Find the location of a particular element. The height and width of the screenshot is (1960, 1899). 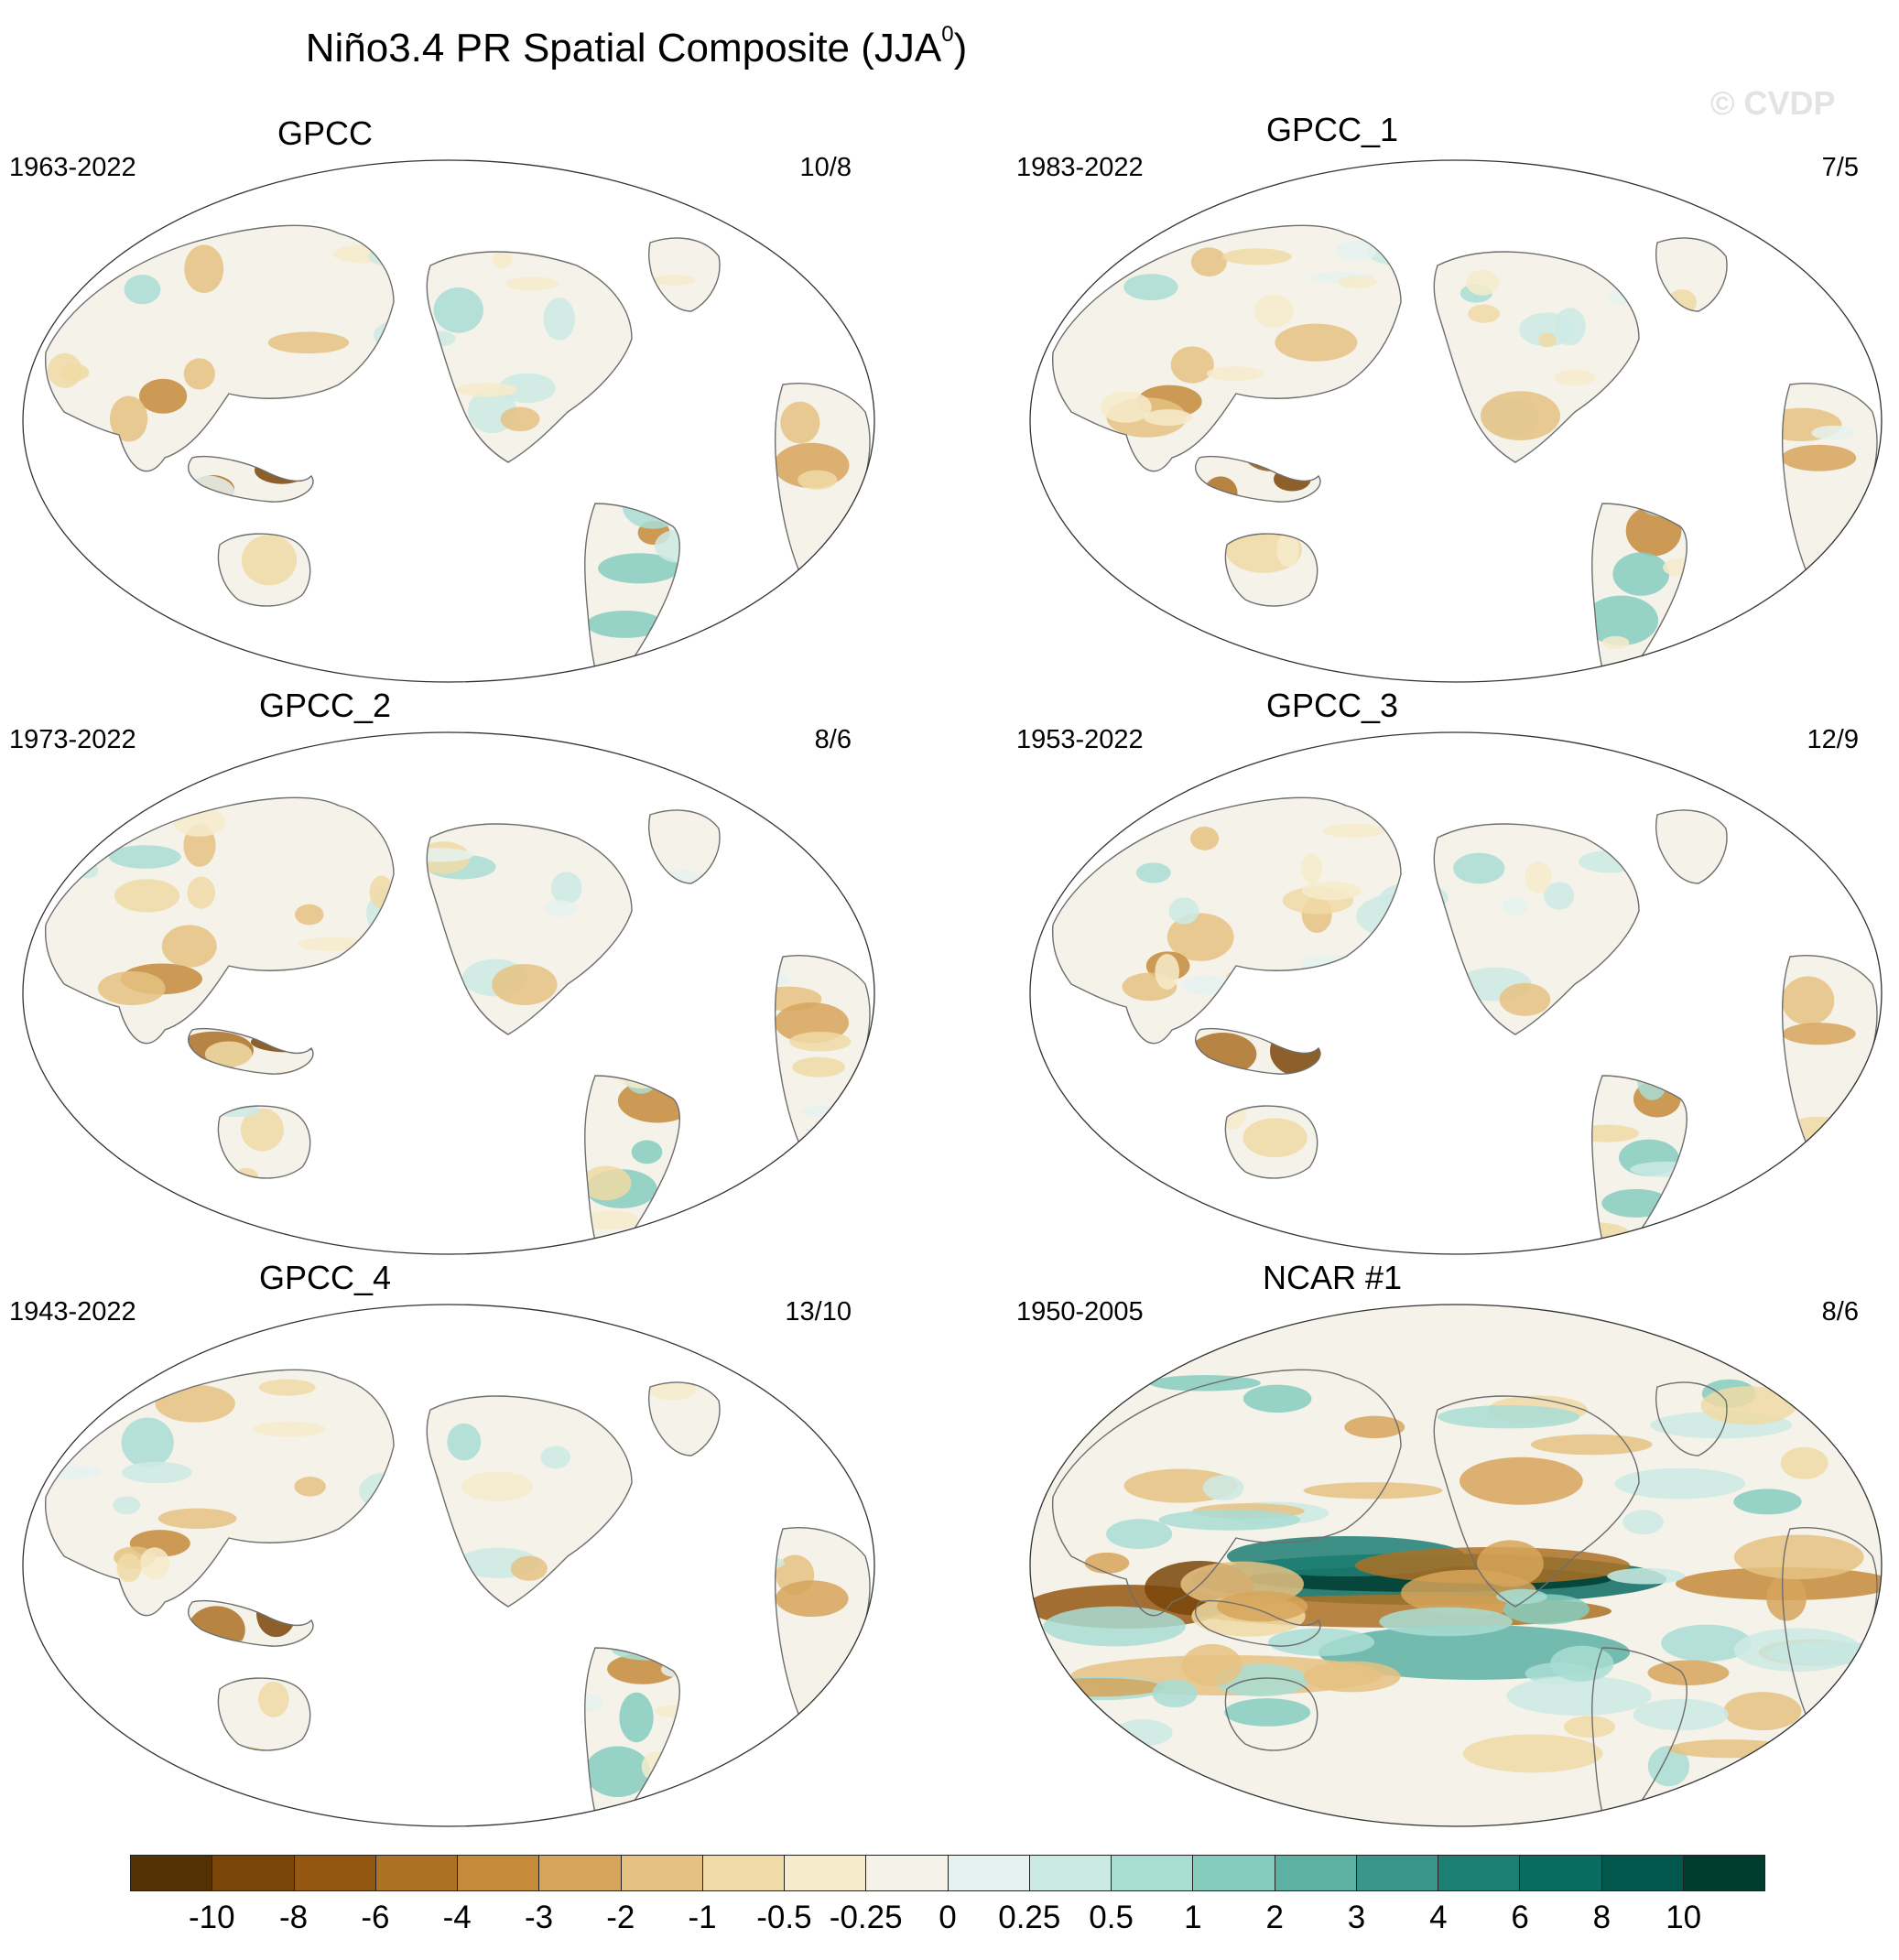

colorbar-tick-label: -8 is located at coordinates (294, 1918).